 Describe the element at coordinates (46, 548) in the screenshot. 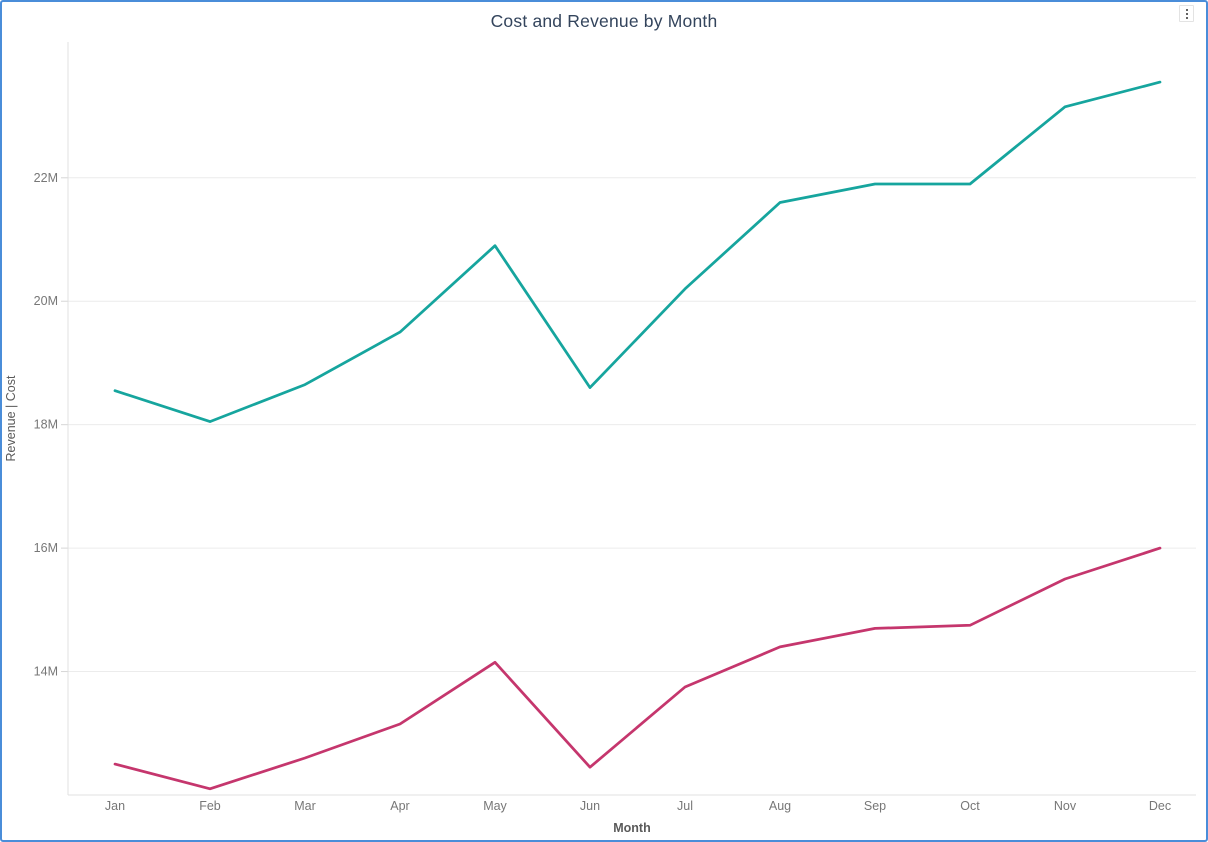

I see `y-tick-label: 16M` at that location.